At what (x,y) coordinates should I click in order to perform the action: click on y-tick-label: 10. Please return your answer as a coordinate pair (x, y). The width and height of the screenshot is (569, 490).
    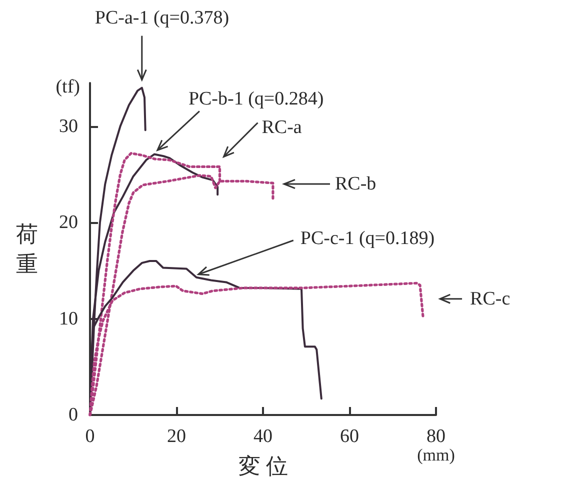
    Looking at the image, I should click on (68, 319).